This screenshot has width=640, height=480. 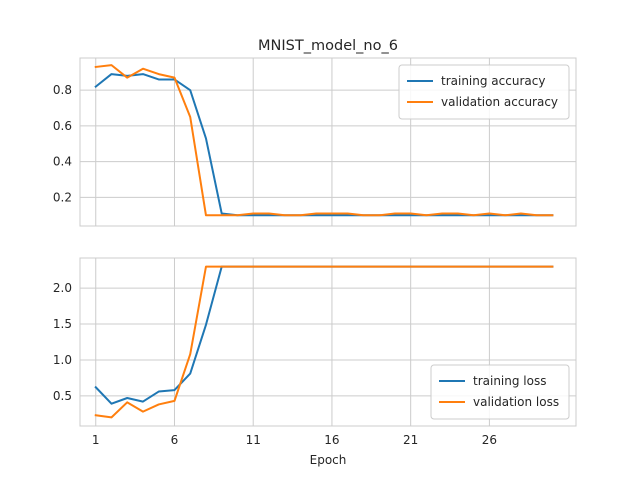 I want to click on y-tick-label: 2.0, so click(x=62, y=288).